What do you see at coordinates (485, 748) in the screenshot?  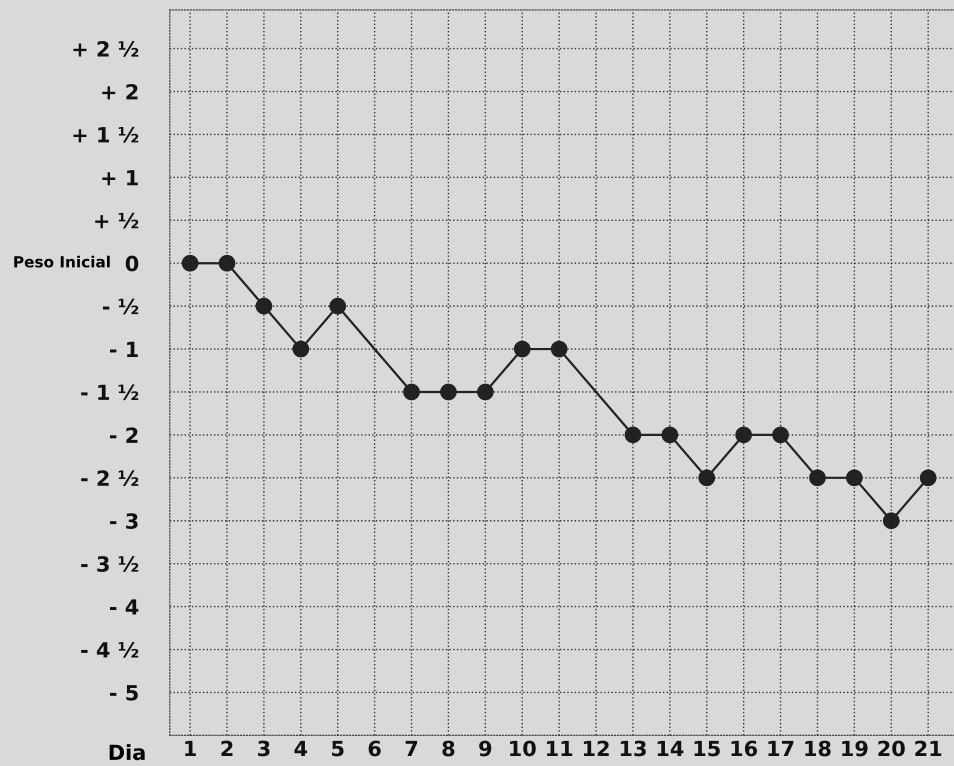 I see `x-tick-label: 9` at bounding box center [485, 748].